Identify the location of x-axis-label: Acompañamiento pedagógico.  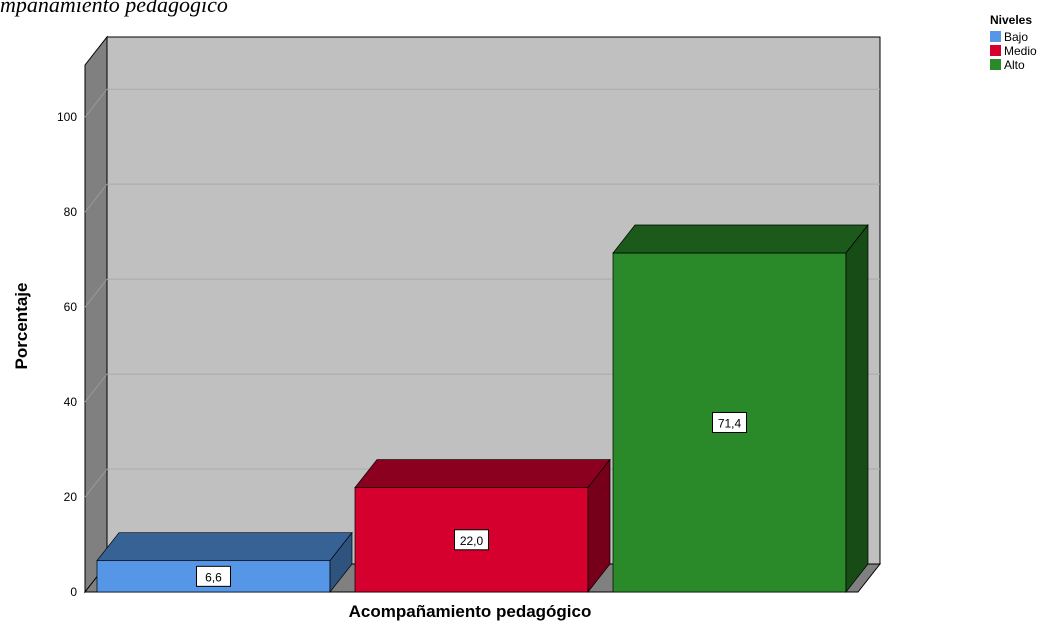
(470, 611).